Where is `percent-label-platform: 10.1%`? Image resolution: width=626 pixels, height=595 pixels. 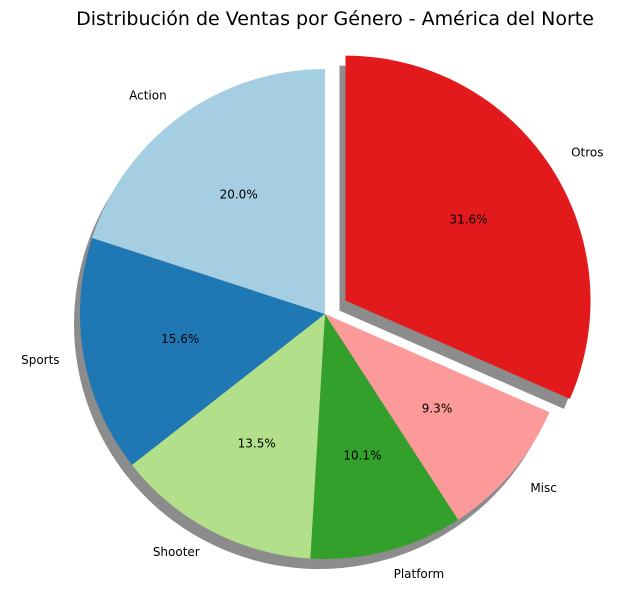 percent-label-platform: 10.1% is located at coordinates (362, 456).